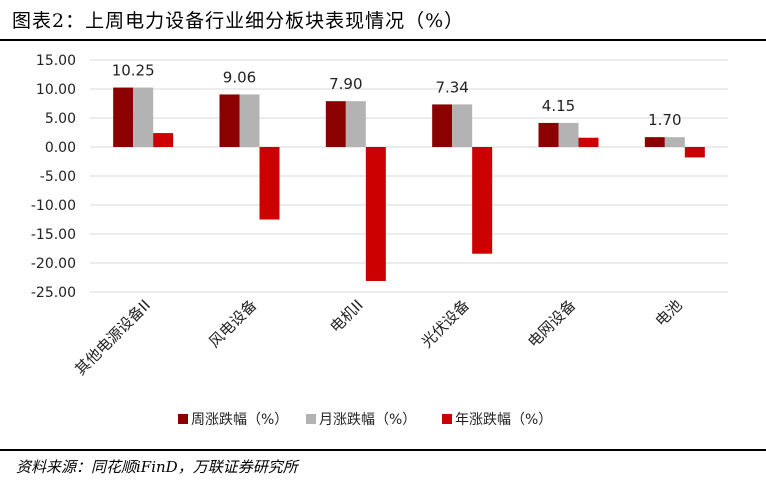  What do you see at coordinates (53, 235) in the screenshot?
I see `y-tick-label: -15.00` at bounding box center [53, 235].